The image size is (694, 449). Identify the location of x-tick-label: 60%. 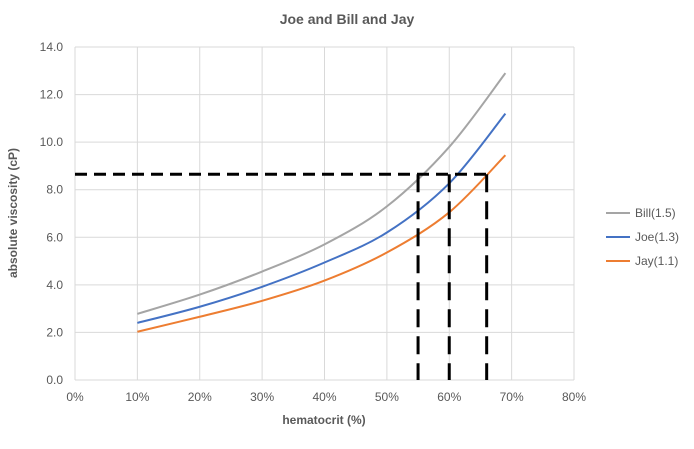
(449, 397).